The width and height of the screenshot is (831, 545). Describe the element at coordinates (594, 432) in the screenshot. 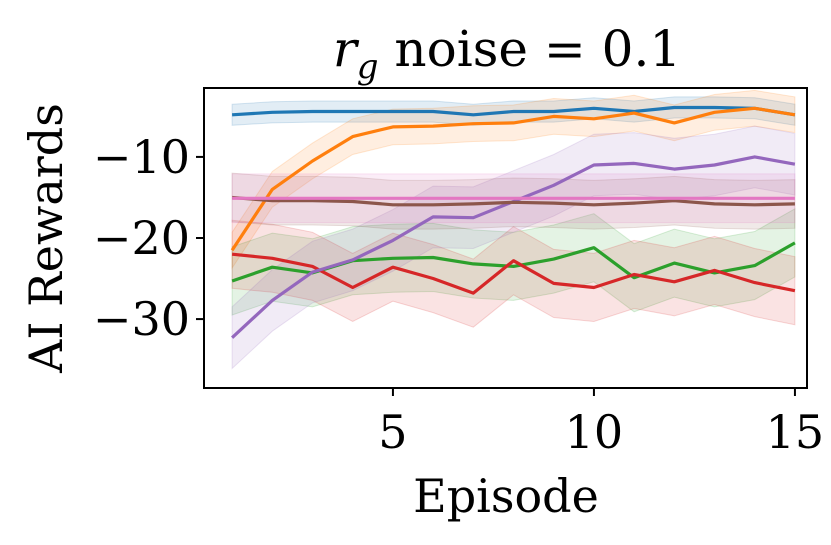

I see `x-tick-label: 10` at that location.